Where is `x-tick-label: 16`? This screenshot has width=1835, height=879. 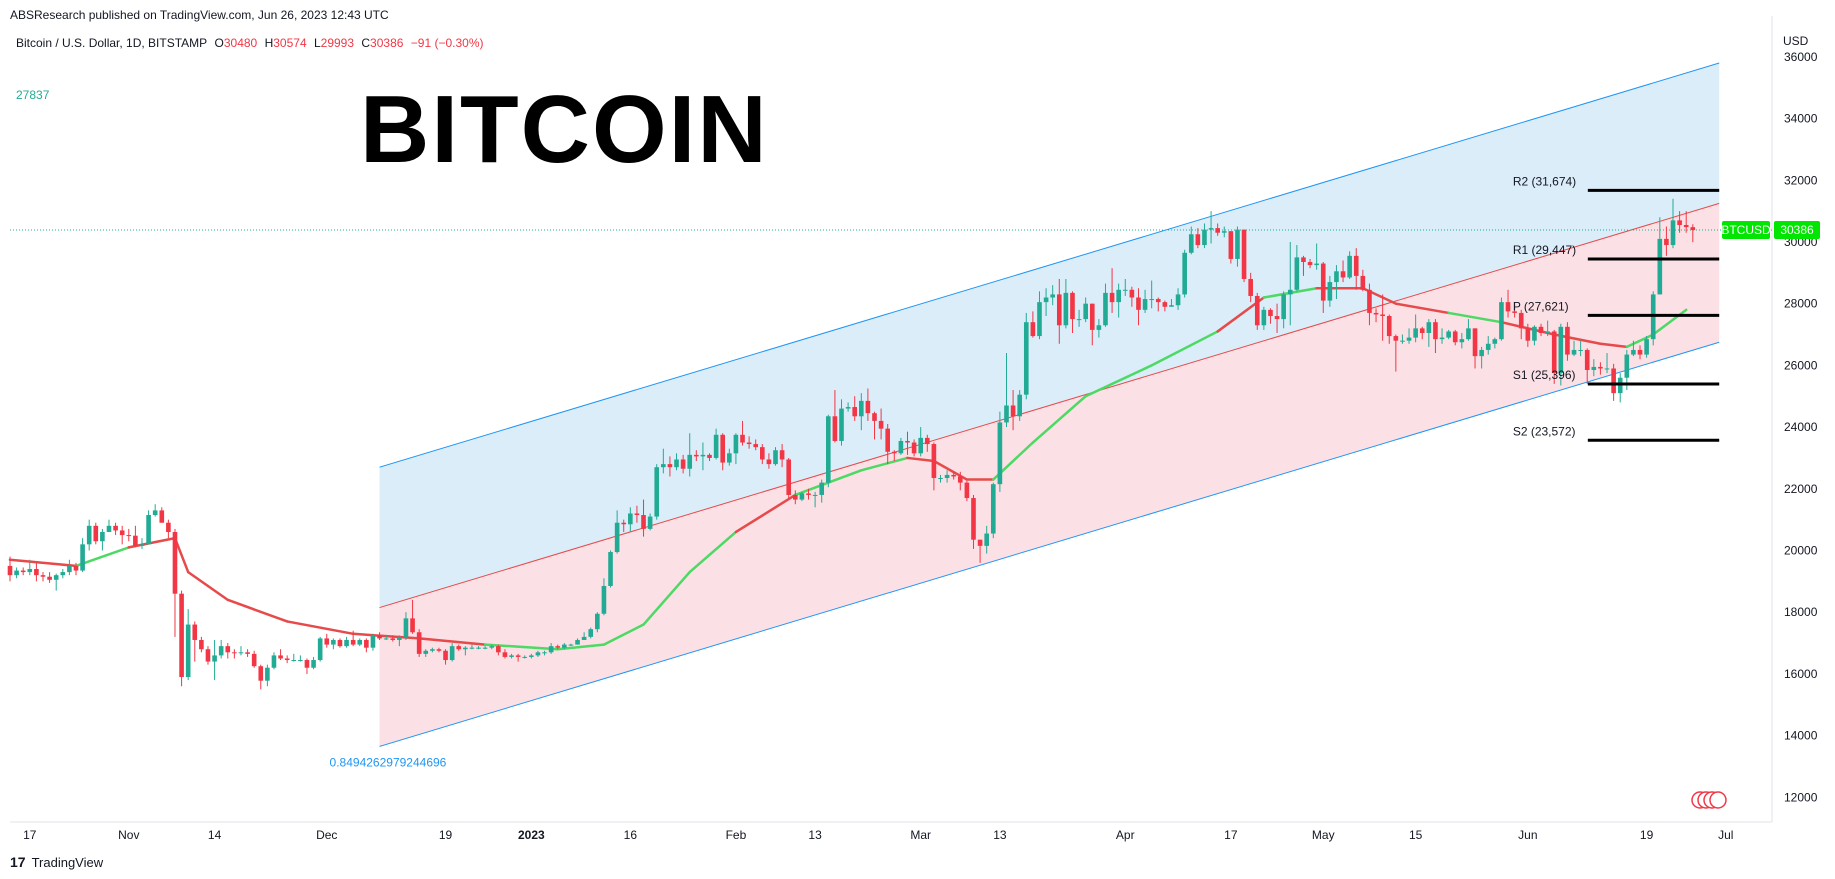
x-tick-label: 16 is located at coordinates (631, 835).